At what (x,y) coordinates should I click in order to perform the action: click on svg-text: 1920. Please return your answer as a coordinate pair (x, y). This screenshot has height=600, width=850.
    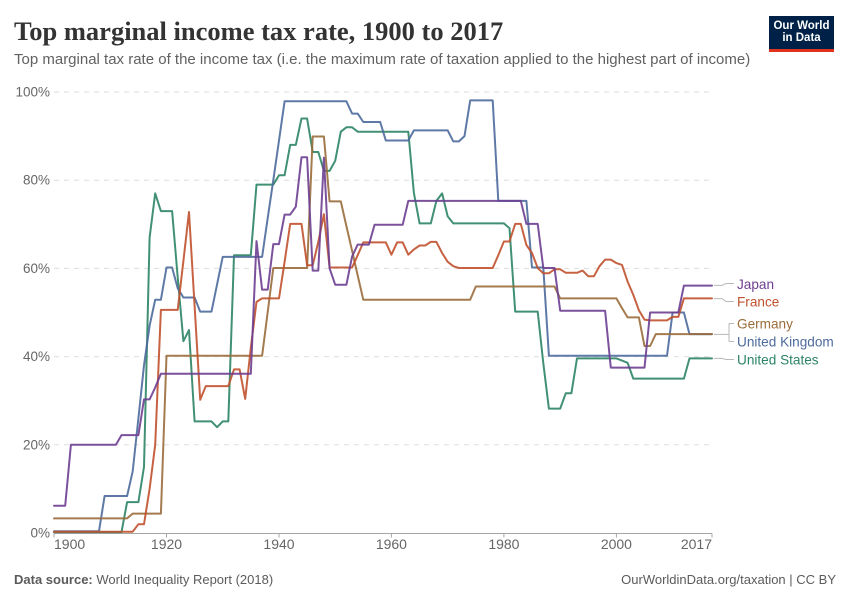
    Looking at the image, I should click on (166, 544).